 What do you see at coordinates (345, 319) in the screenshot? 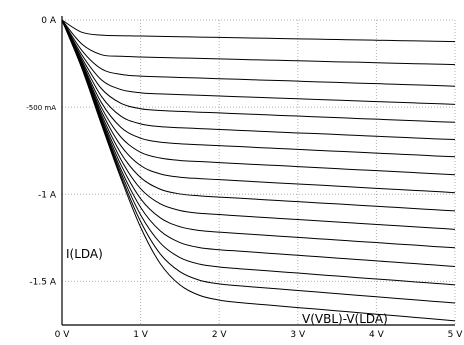
I see `x-axis-label: V(VBL)-V(LDA)` at bounding box center [345, 319].